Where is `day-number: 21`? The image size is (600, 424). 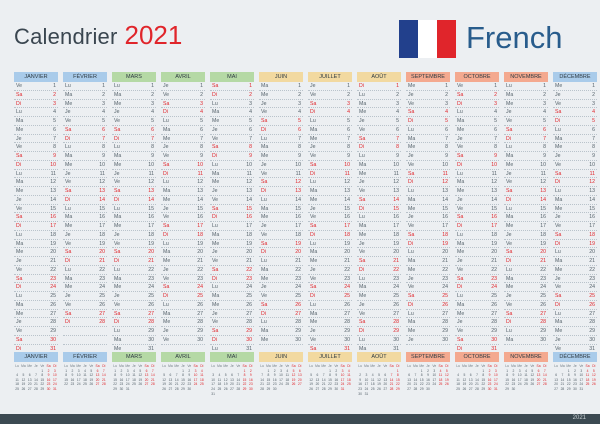
day-number: 21 is located at coordinates (53, 261).